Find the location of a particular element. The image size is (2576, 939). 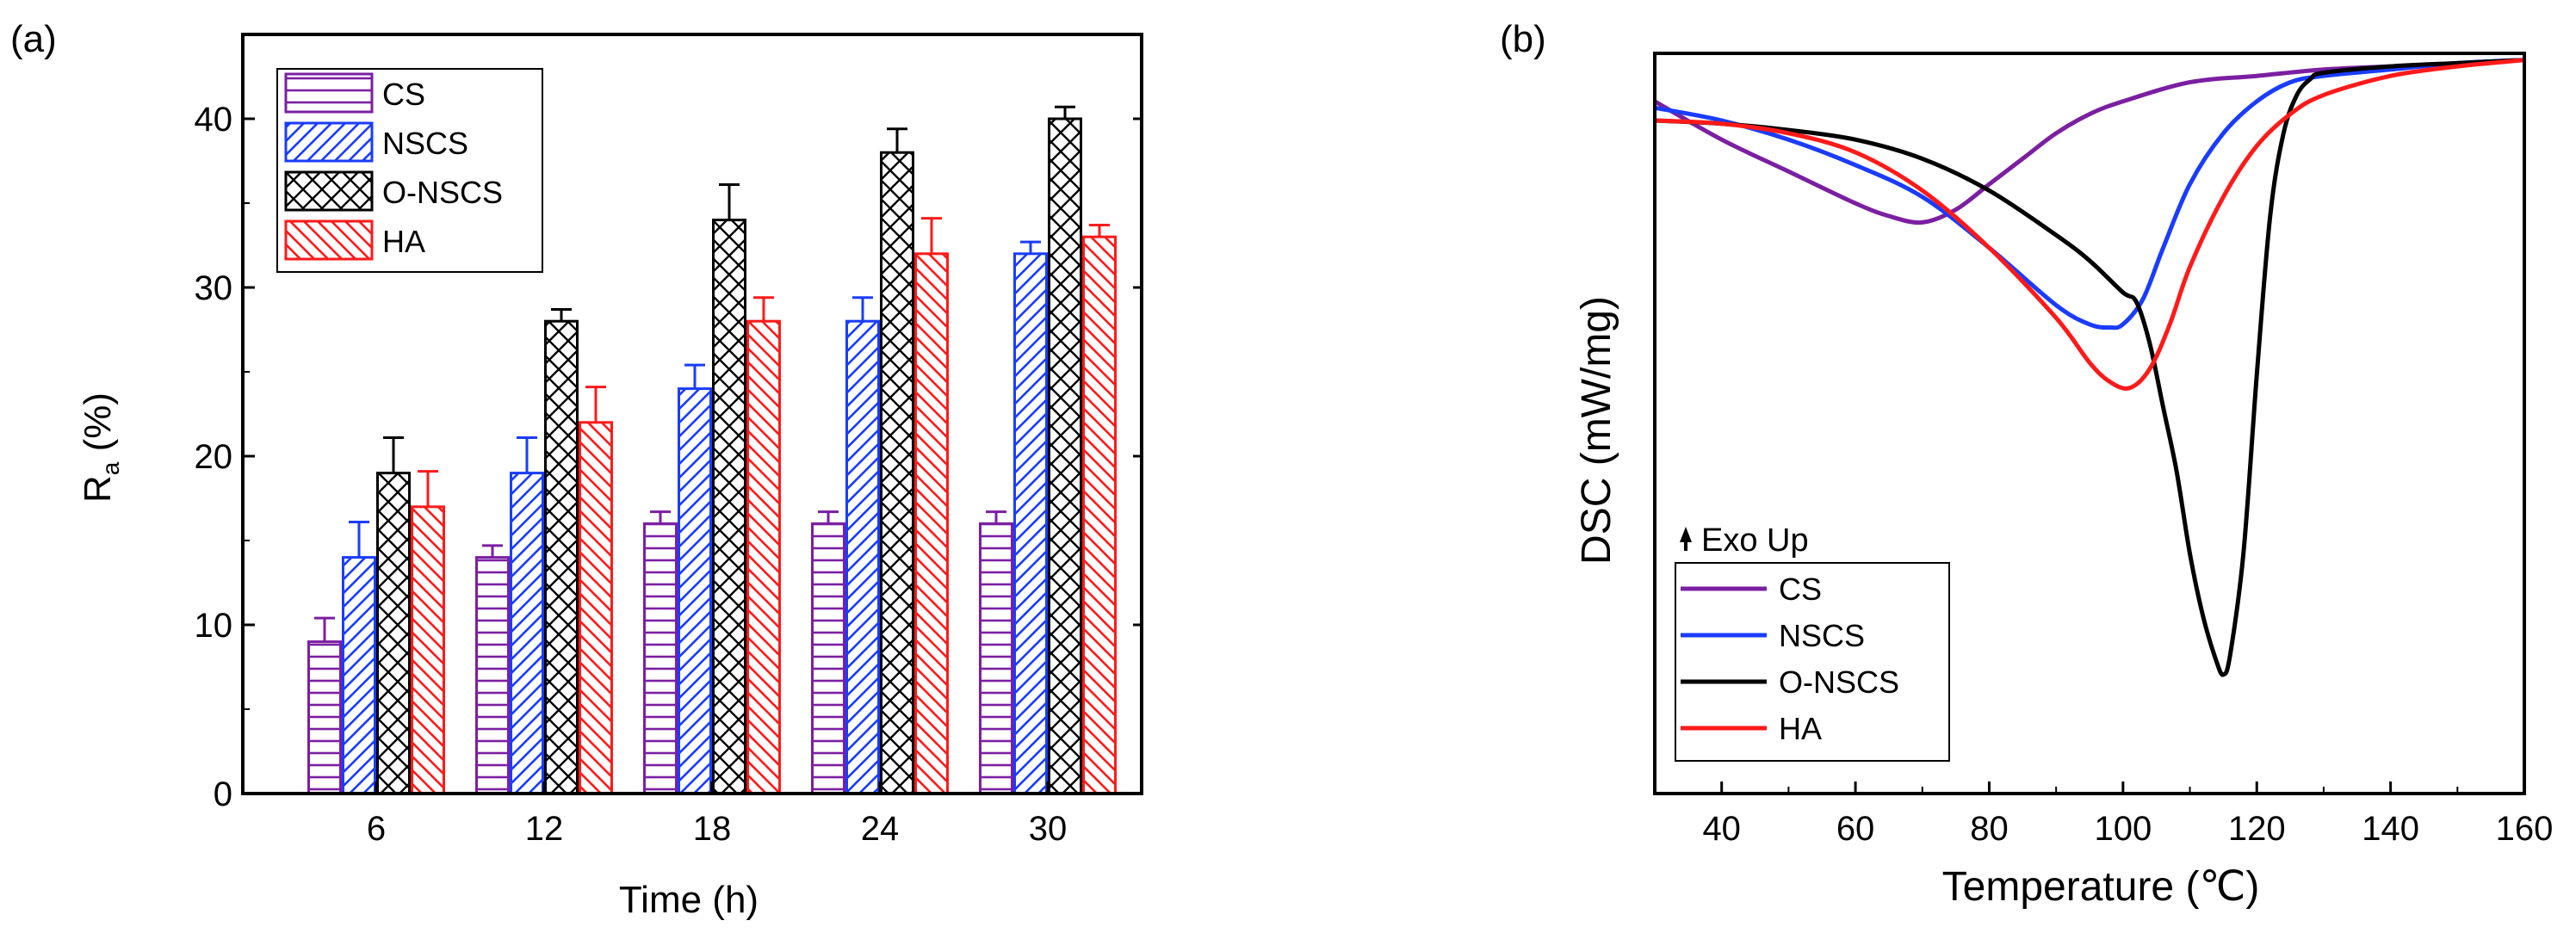

y-tick-label: 0 is located at coordinates (223, 794).